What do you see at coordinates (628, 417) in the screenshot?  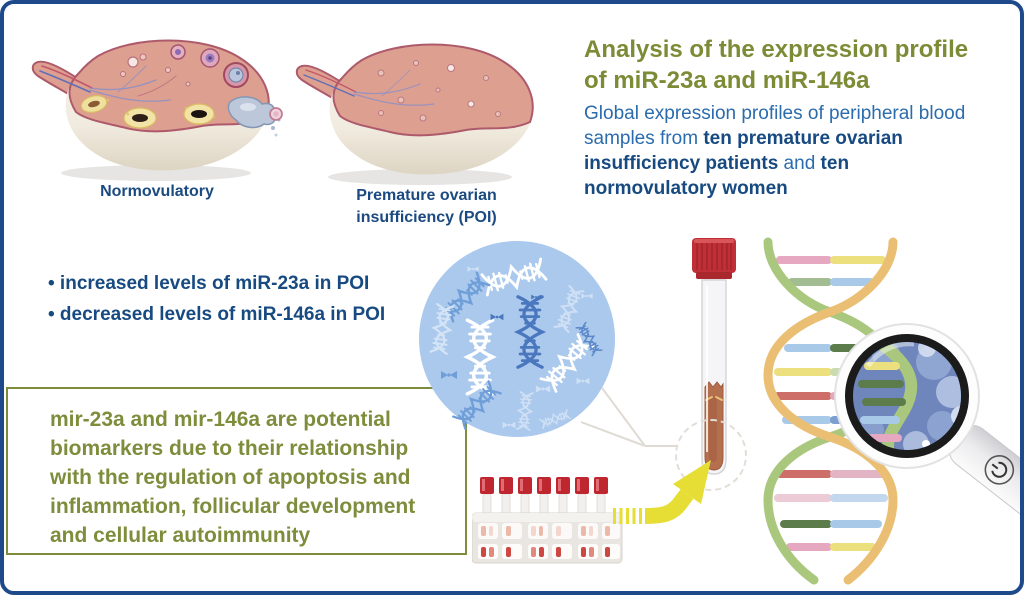 I see `callout-lines` at bounding box center [628, 417].